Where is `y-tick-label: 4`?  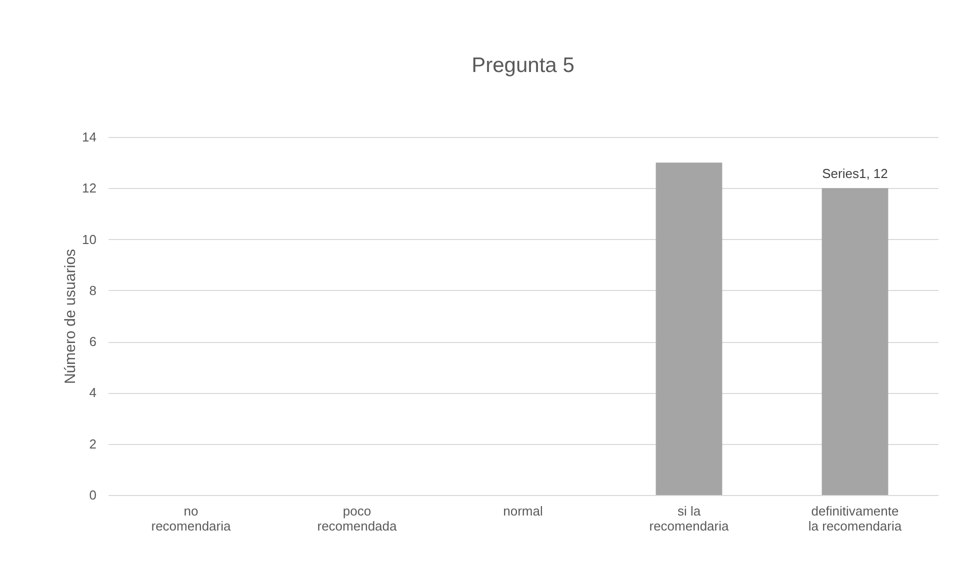
y-tick-label: 4 is located at coordinates (92, 392).